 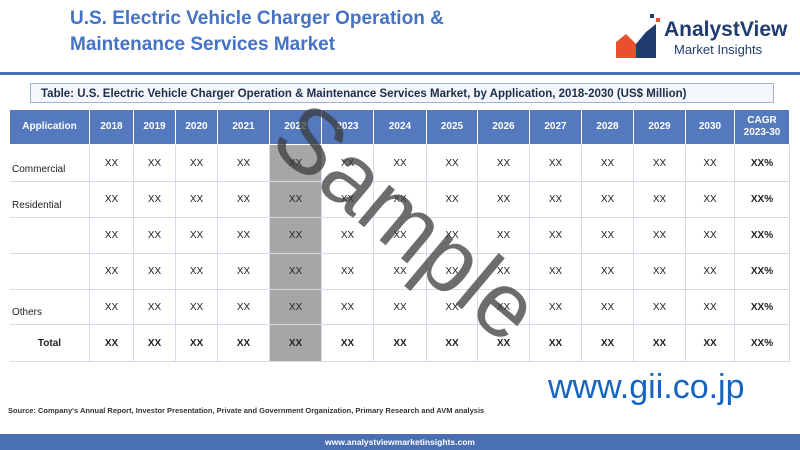 What do you see at coordinates (244, 127) in the screenshot?
I see `column-header: 2021` at bounding box center [244, 127].